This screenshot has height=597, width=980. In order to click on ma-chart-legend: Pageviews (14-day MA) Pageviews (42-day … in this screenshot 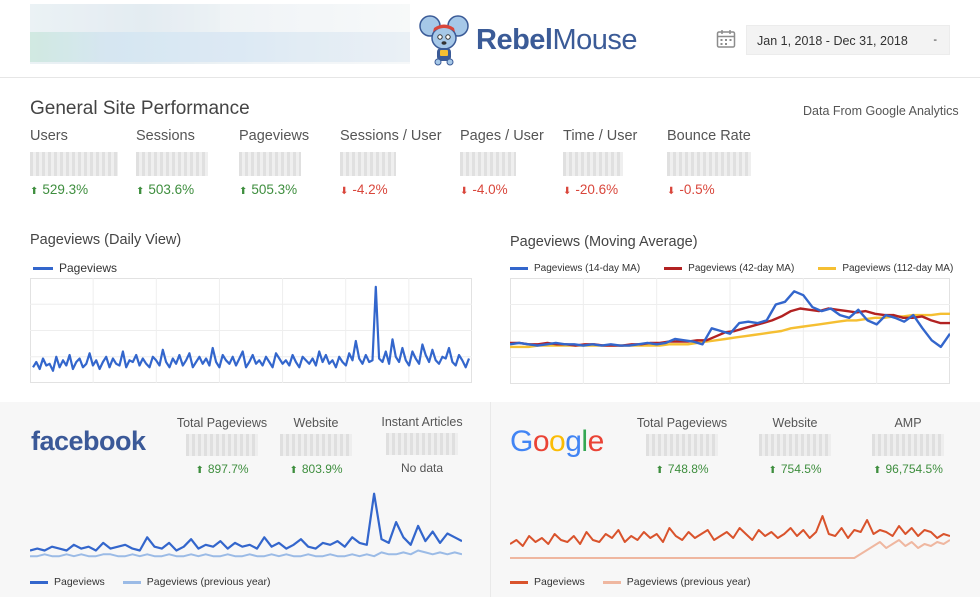, I will do `click(731, 268)`.